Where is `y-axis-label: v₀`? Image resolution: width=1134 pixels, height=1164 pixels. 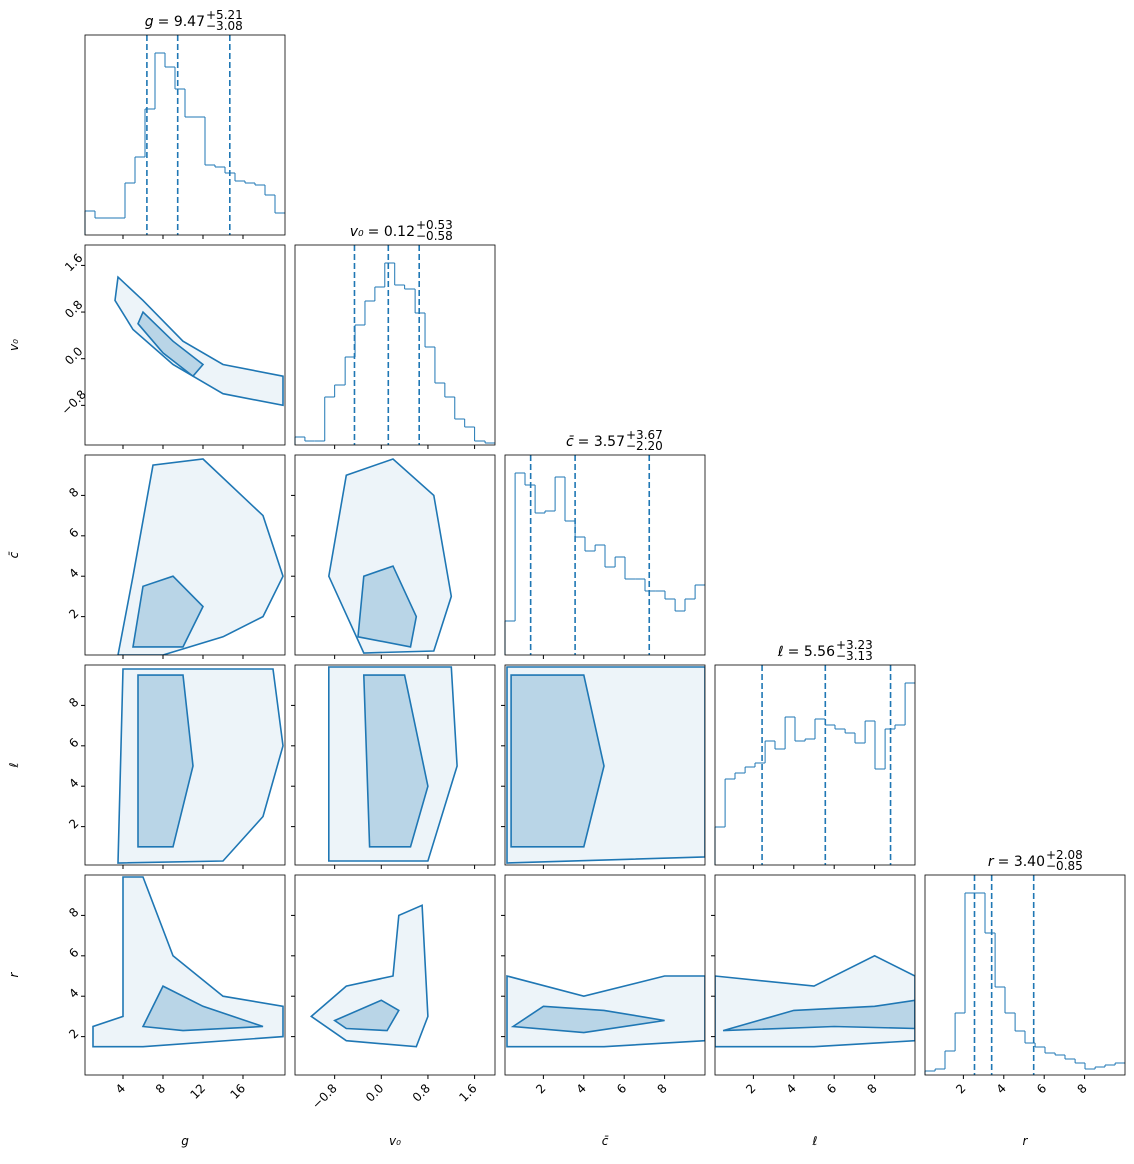 y-axis-label: v₀ is located at coordinates (14, 345).